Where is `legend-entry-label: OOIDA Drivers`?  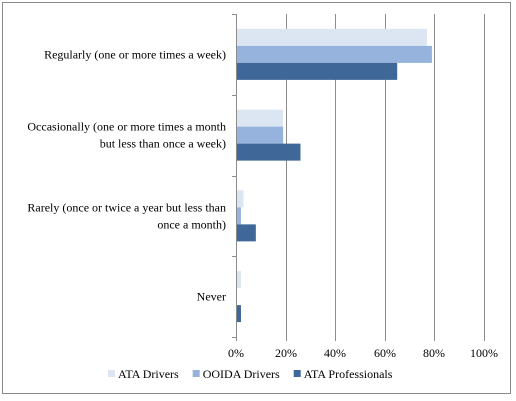
legend-entry-label: OOIDA Drivers is located at coordinates (241, 374).